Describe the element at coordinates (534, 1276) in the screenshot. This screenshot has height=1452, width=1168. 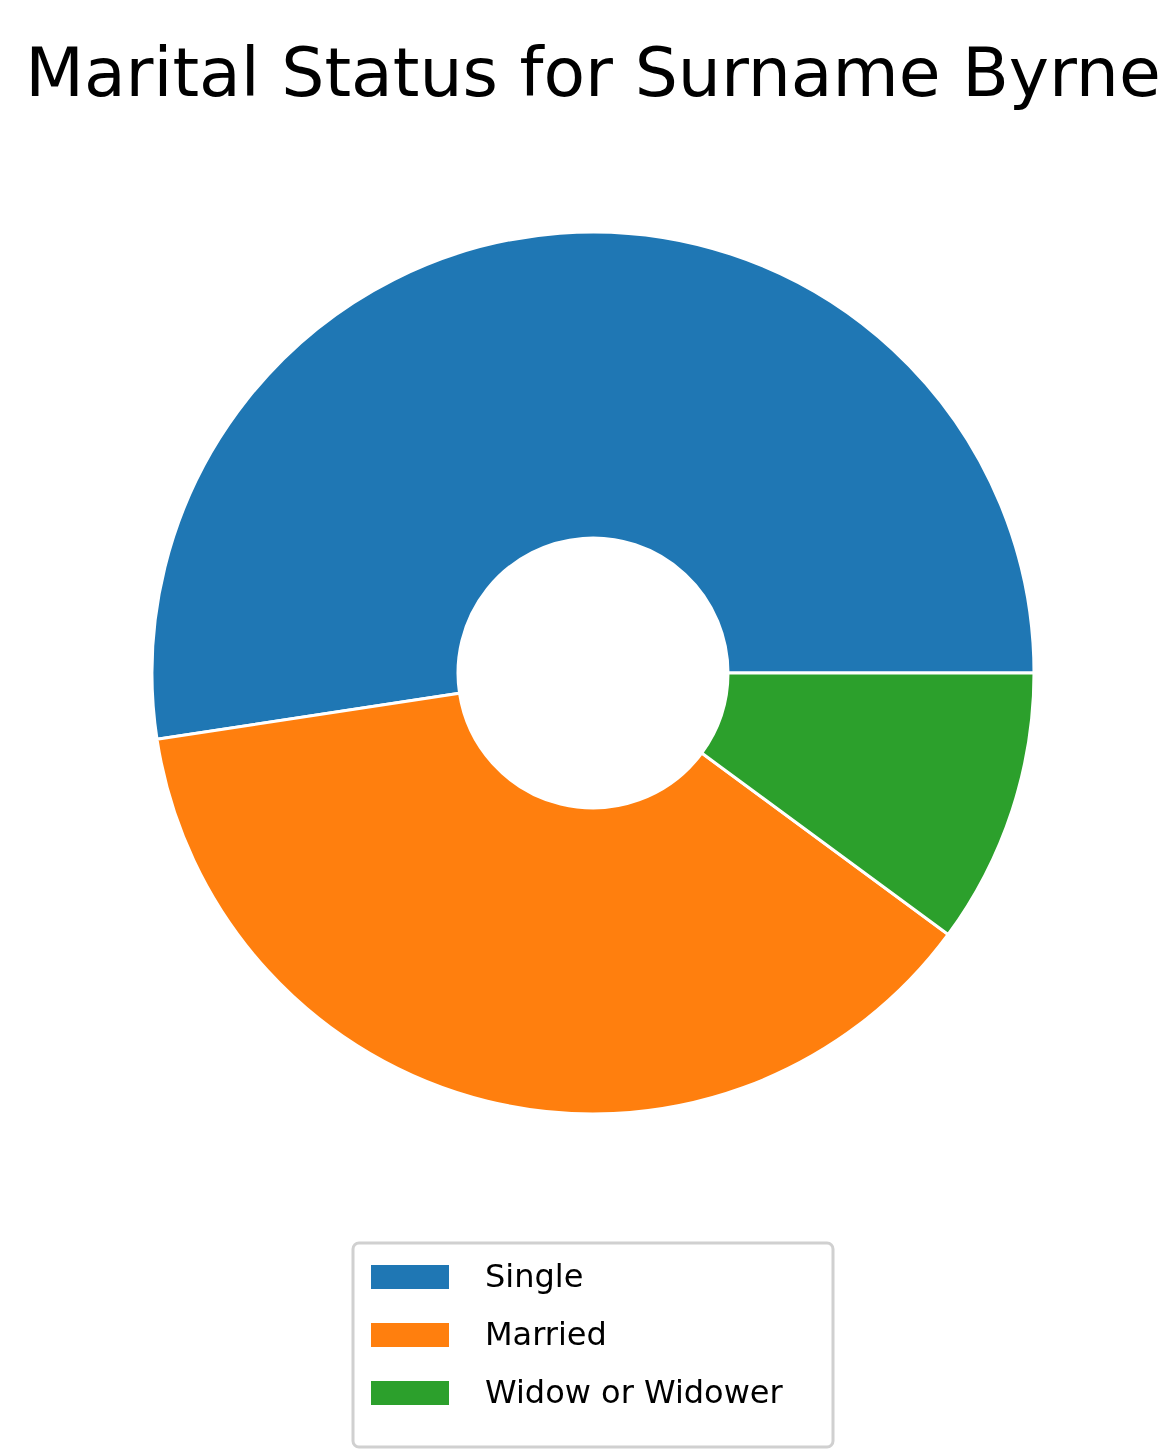
I see `legend-label: Single` at that location.